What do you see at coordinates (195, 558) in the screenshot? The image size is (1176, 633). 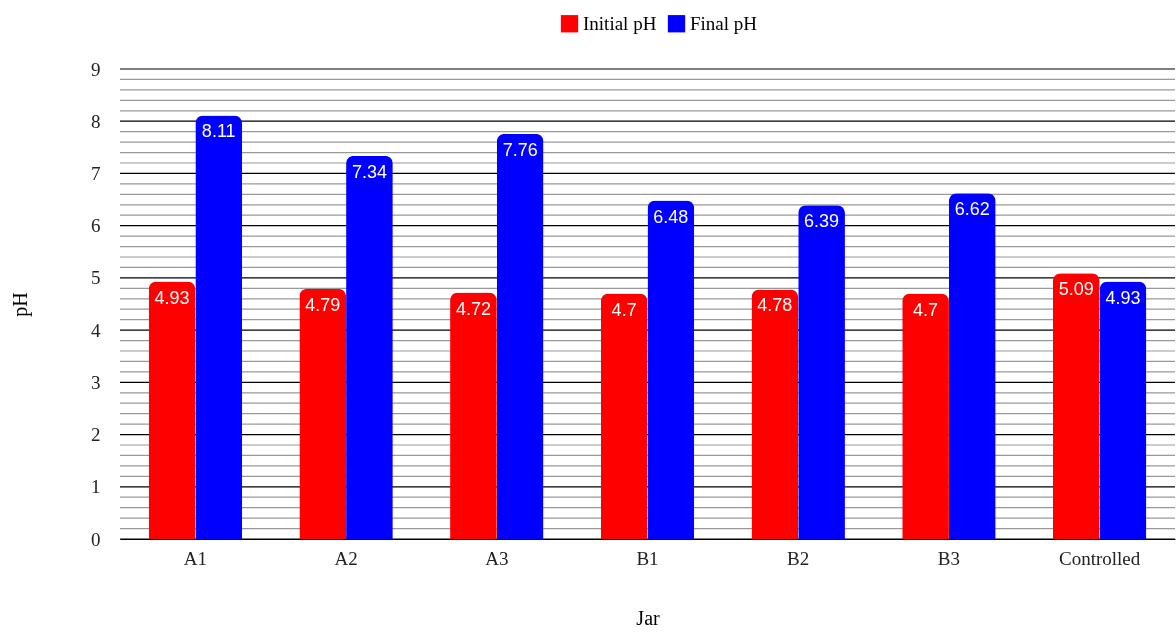 I see `x-tick-label: A1` at bounding box center [195, 558].